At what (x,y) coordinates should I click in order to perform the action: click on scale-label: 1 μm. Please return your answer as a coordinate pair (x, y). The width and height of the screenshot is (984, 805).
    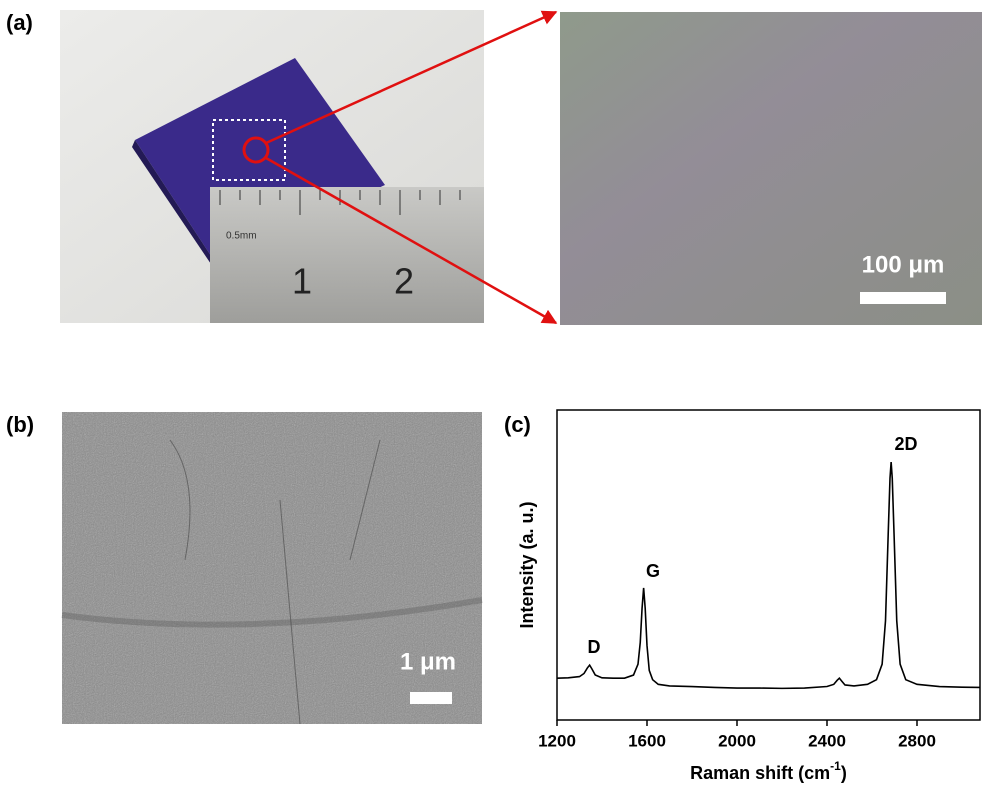
    Looking at the image, I should click on (428, 661).